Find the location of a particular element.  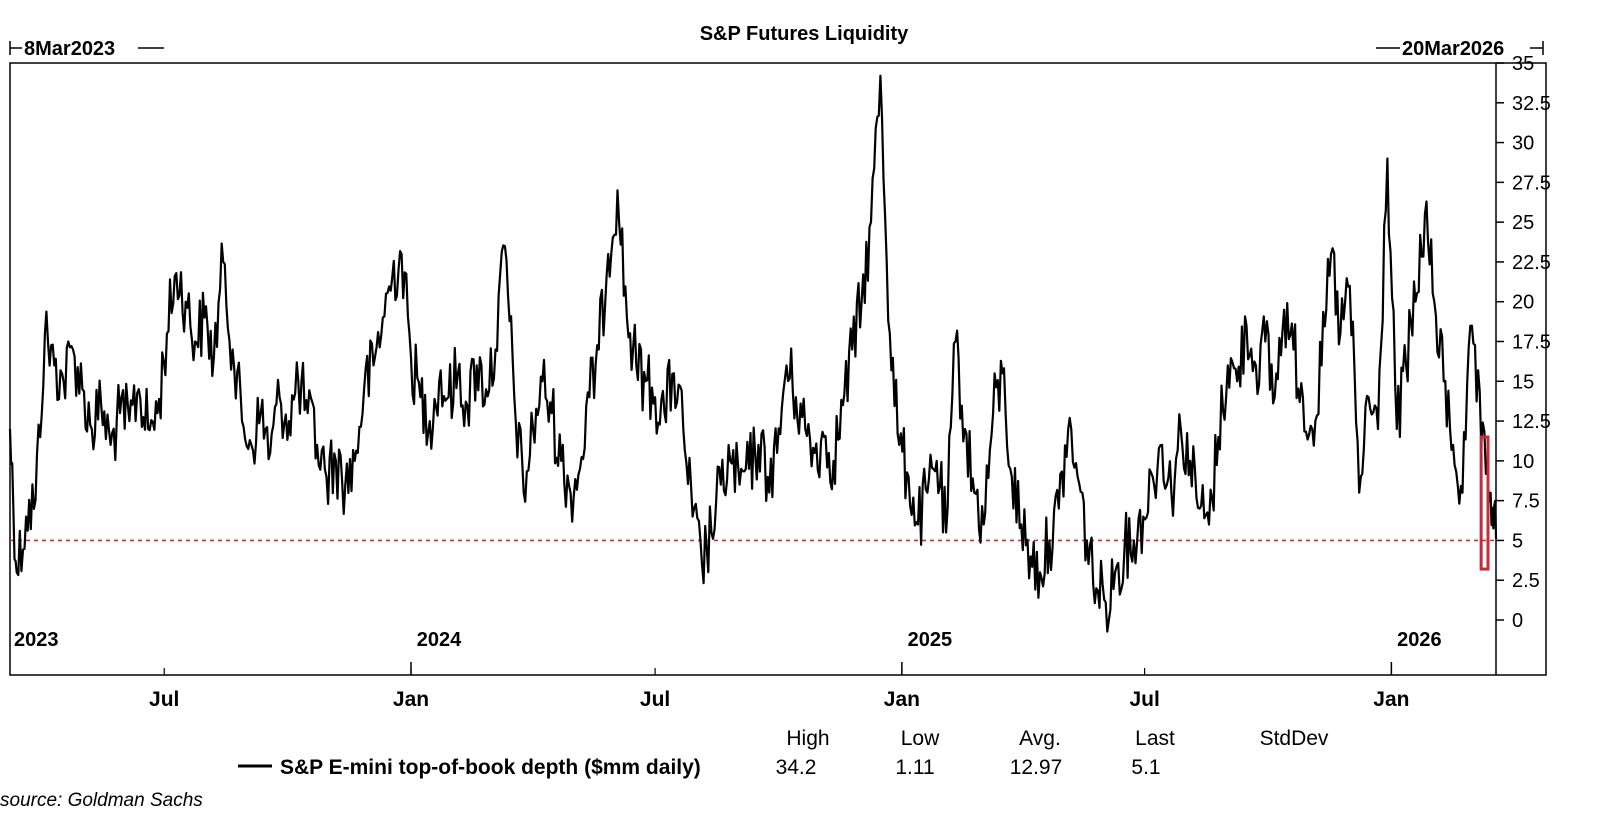

stat-header-low: Low is located at coordinates (920, 738).